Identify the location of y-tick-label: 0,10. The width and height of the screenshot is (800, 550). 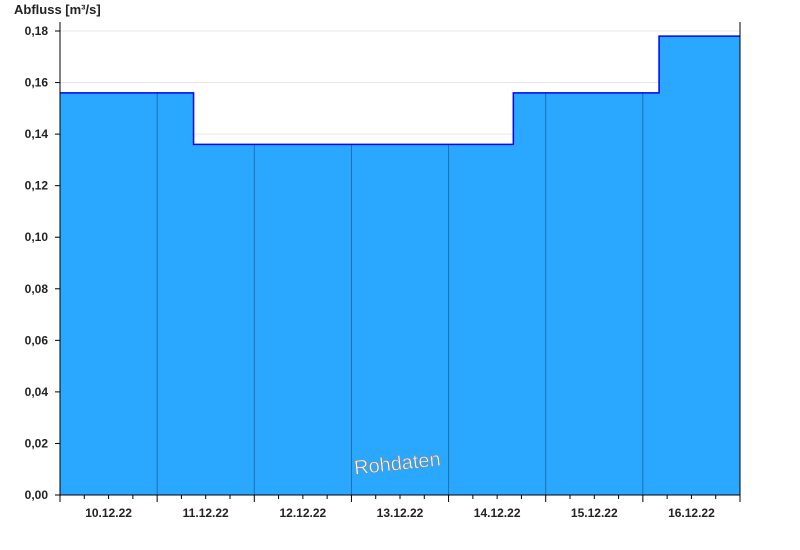
(37, 237).